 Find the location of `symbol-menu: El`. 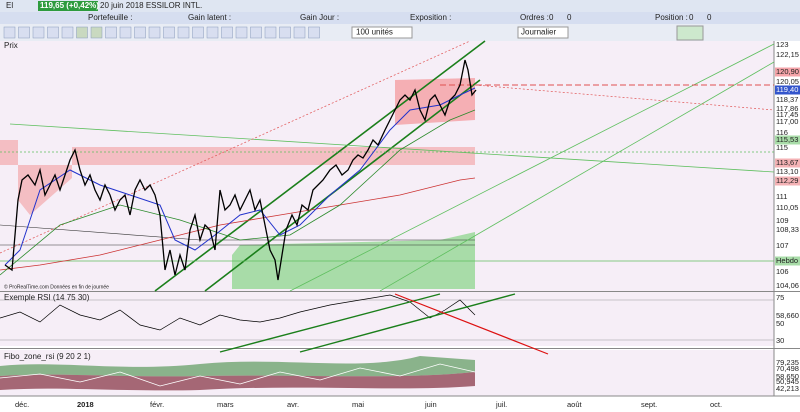

symbol-menu: El is located at coordinates (9, 5).